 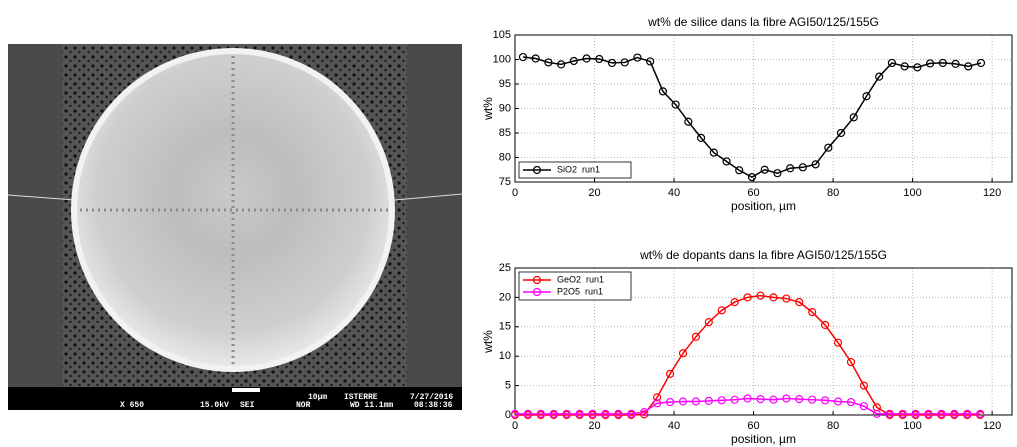 I want to click on x-tick-label: 100, so click(x=912, y=193).